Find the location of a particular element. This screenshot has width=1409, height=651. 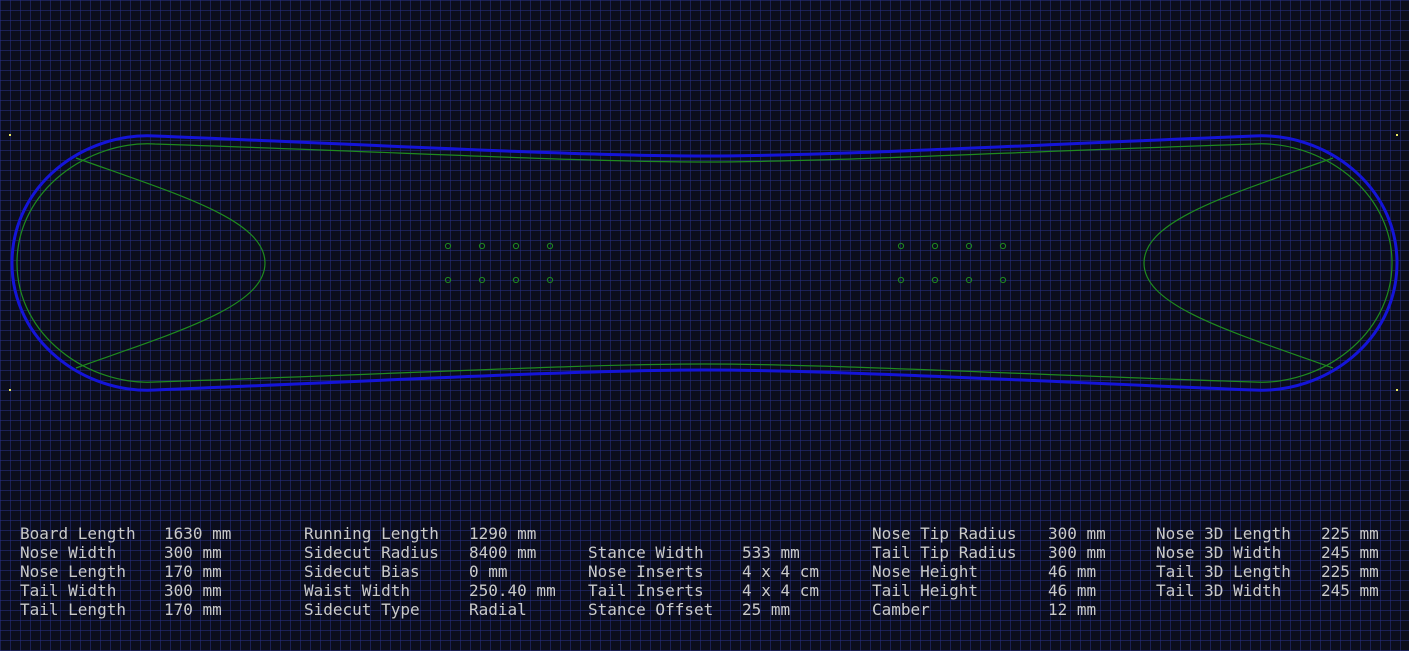

tail-tip-guide is located at coordinates (1238, 263).